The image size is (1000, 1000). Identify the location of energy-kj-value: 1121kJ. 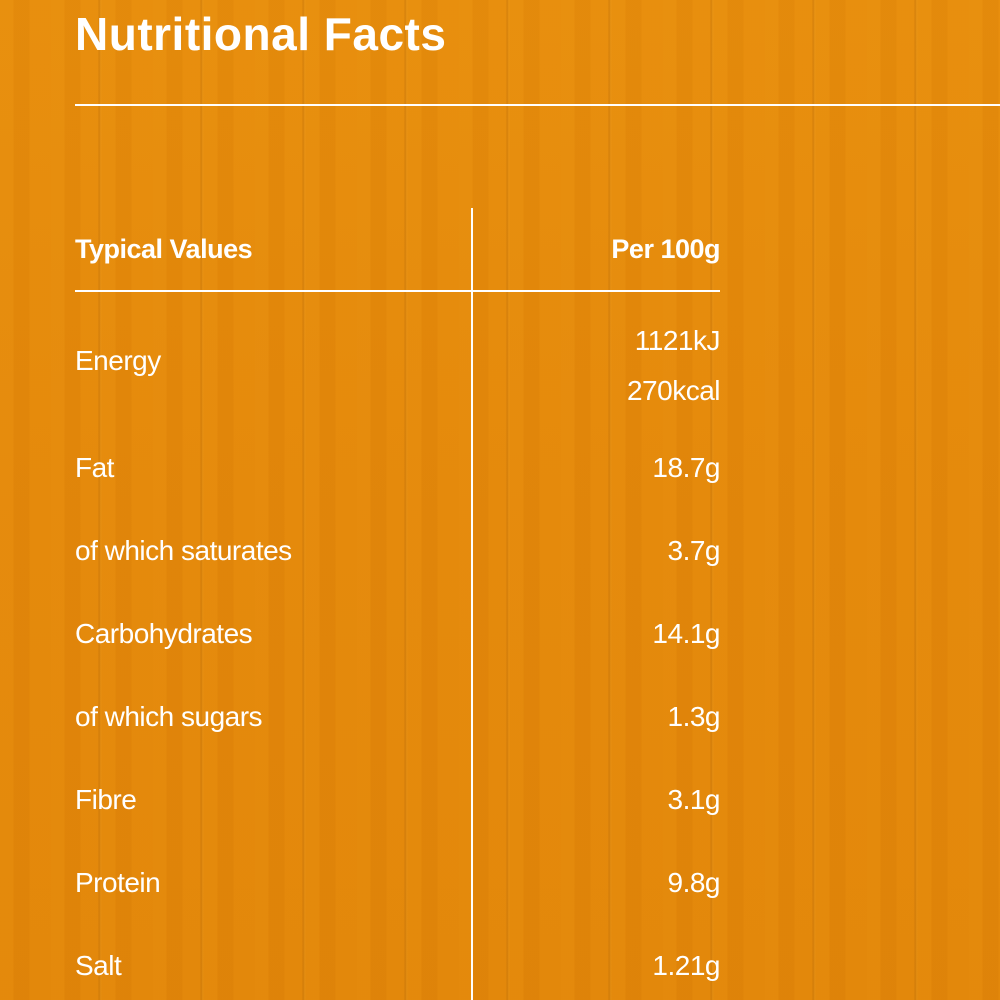
(677, 340).